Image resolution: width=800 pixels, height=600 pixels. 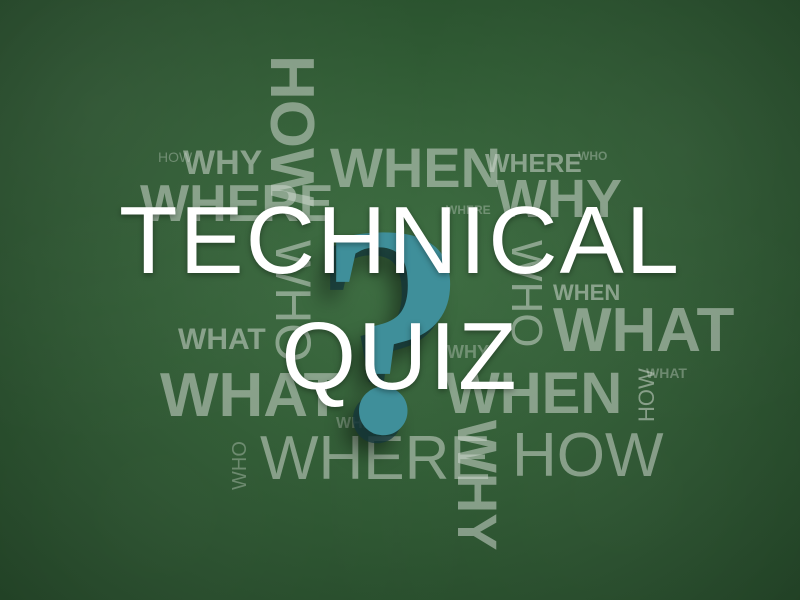 I want to click on word-what-right-tiny: WHAT, so click(x=666, y=373).